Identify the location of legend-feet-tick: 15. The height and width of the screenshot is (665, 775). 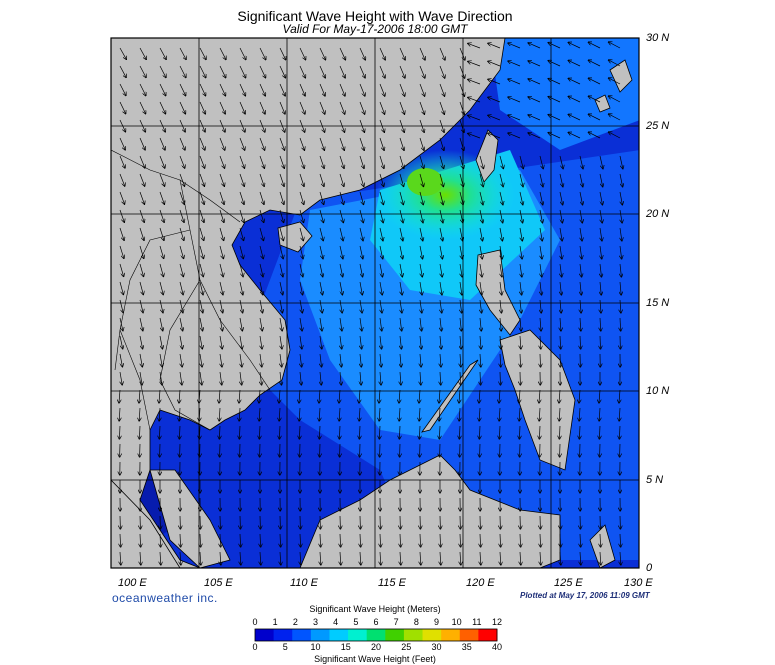
(345, 647).